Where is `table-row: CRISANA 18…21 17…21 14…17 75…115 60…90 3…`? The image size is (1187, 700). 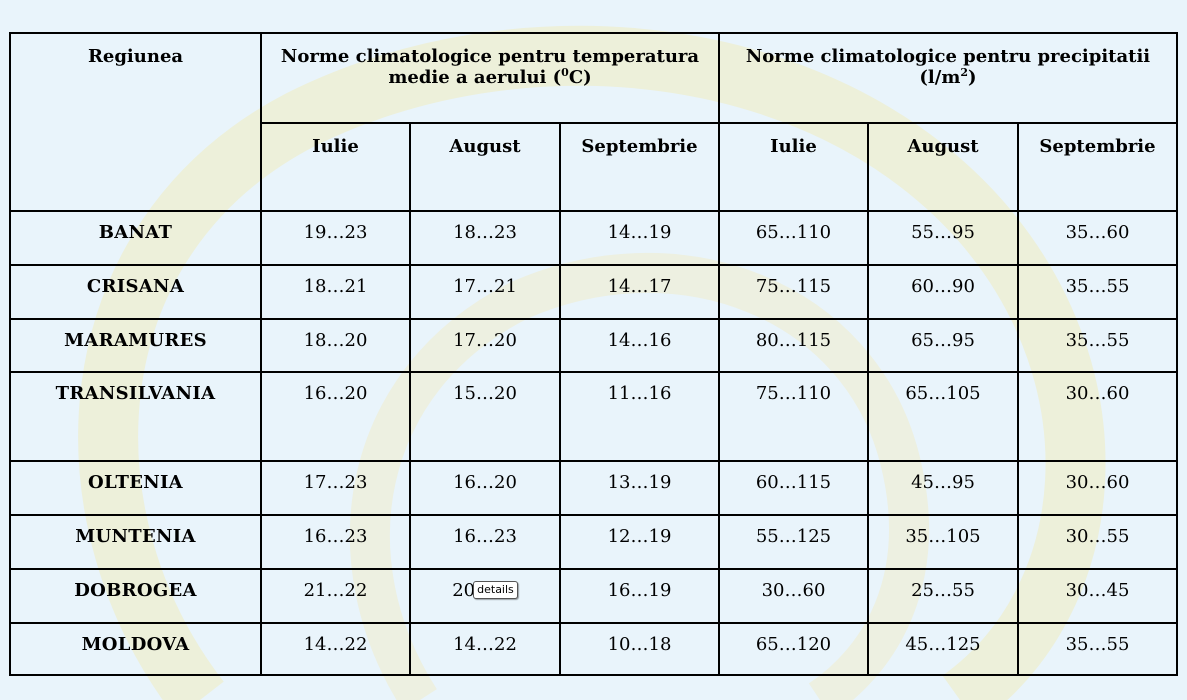 table-row: CRISANA 18…21 17…21 14…17 75…115 60…90 3… is located at coordinates (593, 292).